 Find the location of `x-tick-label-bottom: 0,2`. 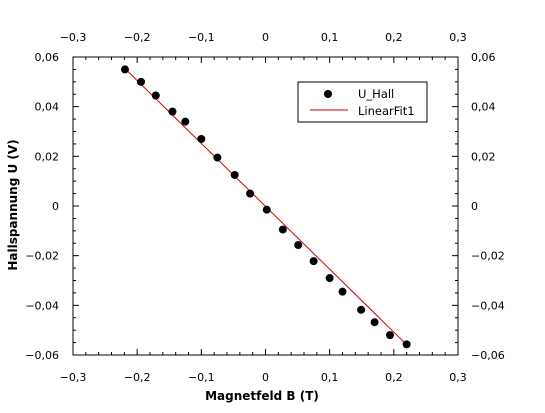

x-tick-label-bottom: 0,2 is located at coordinates (394, 377).